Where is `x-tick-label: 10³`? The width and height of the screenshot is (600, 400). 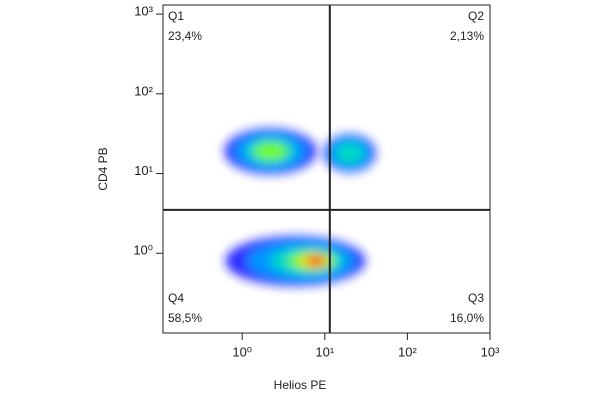 x-tick-label: 10³ is located at coordinates (490, 351).